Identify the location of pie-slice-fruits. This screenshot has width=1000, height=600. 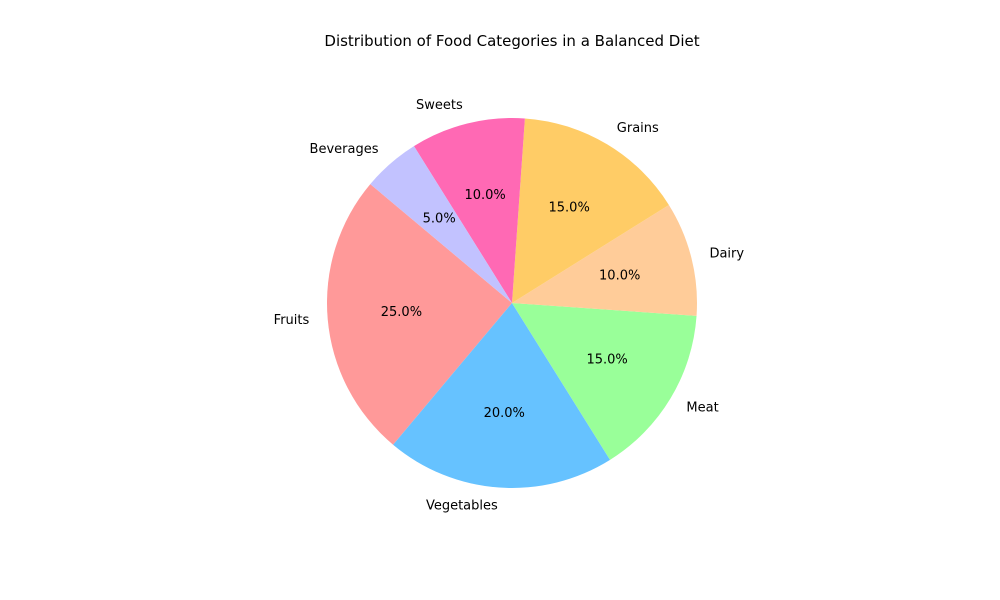
(419, 314).